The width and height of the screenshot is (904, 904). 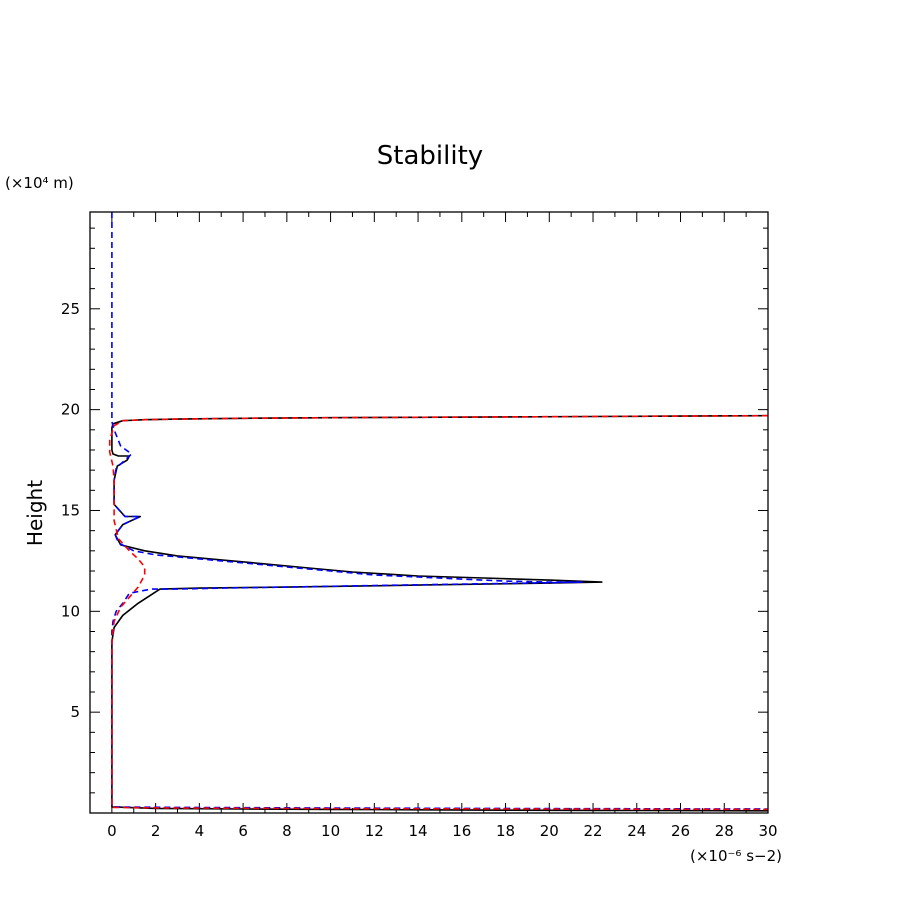 I want to click on x-tick-label: 2, so click(x=156, y=831).